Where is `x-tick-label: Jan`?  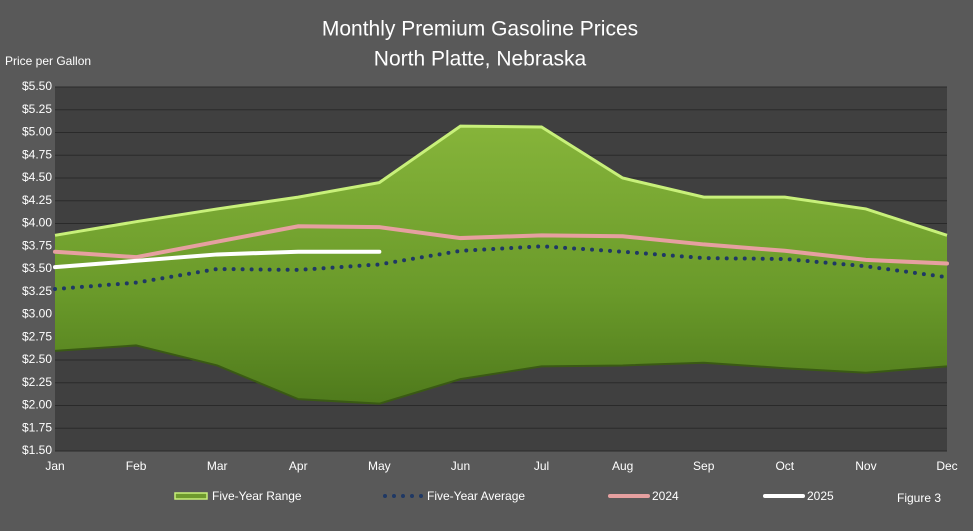 x-tick-label: Jan is located at coordinates (54, 466).